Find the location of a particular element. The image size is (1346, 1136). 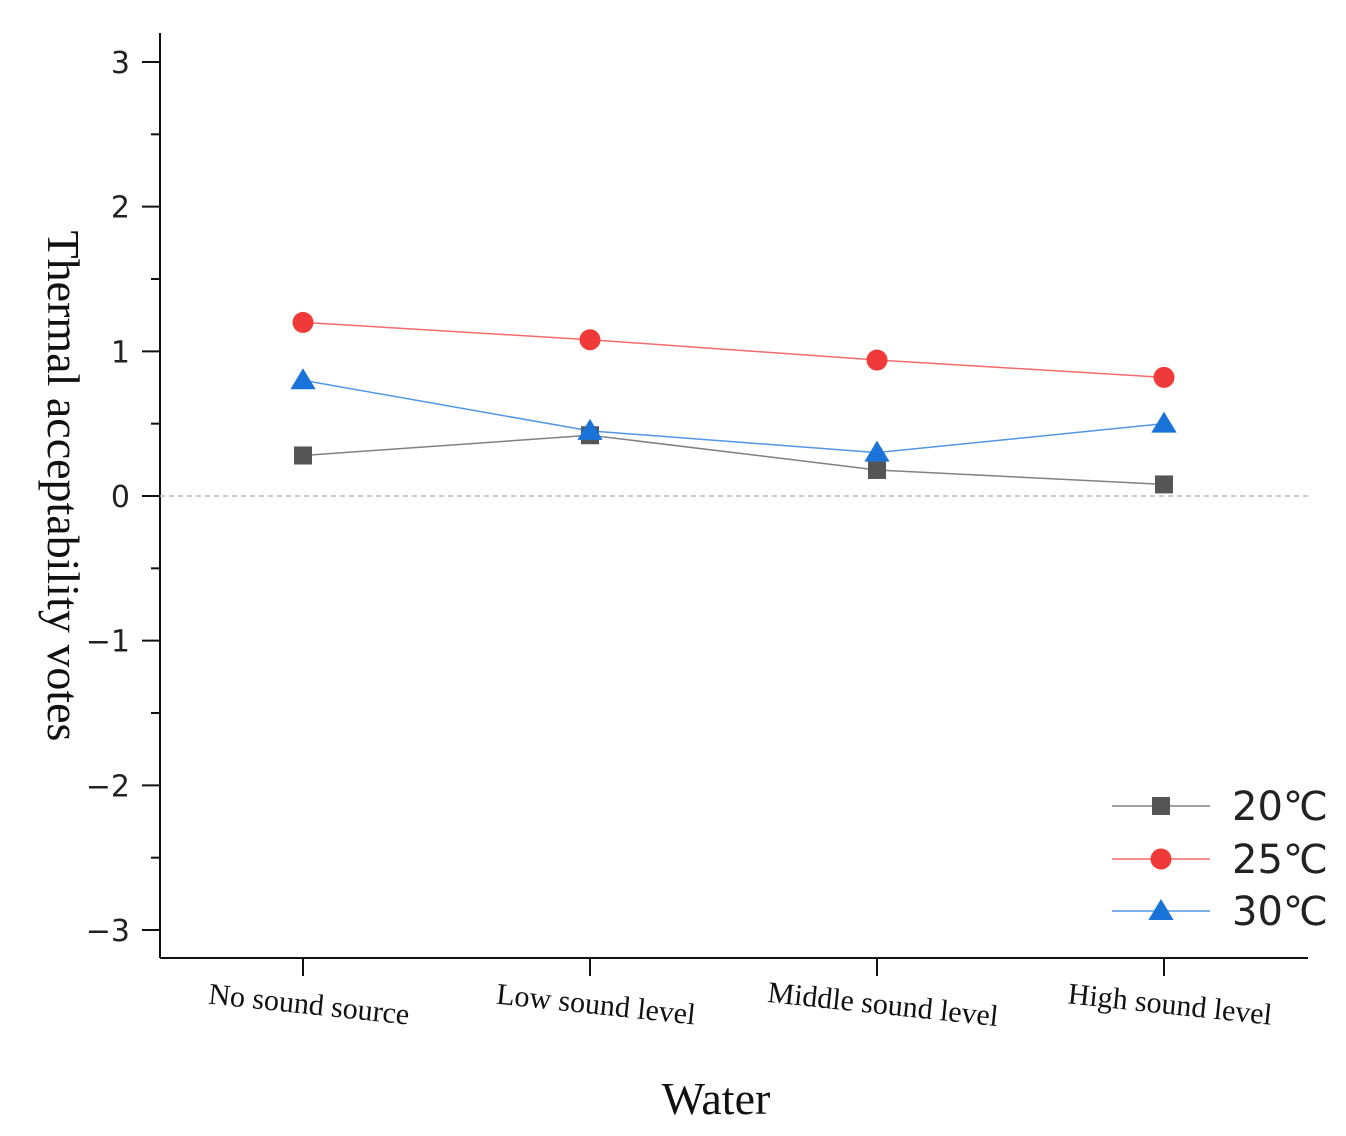

x-tick-label: High sound level is located at coordinates (1169, 1004).